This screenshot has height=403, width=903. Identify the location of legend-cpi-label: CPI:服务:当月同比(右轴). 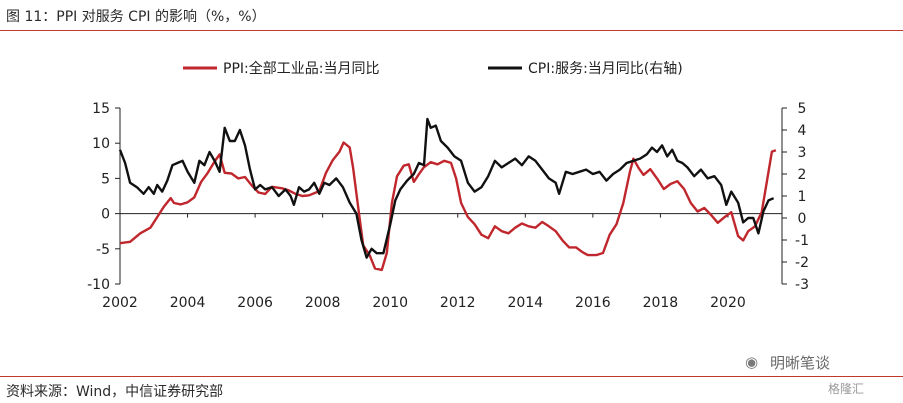
(605, 69).